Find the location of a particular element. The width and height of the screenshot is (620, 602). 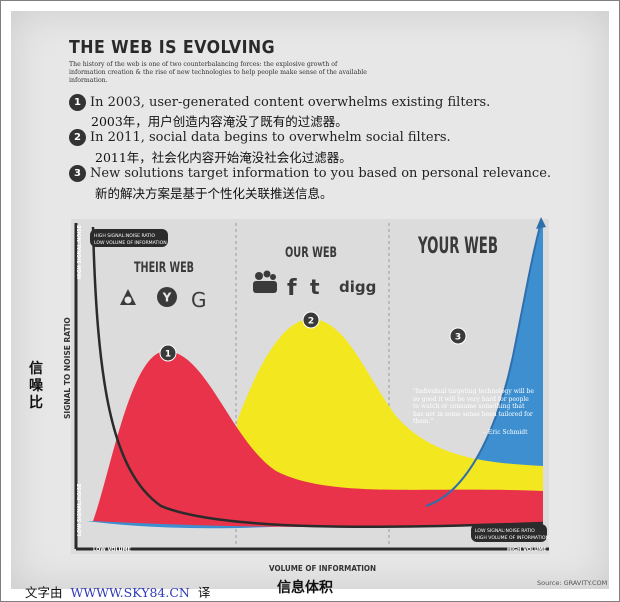

credit-site-link: WWWW.SKY84.CN is located at coordinates (130, 592).